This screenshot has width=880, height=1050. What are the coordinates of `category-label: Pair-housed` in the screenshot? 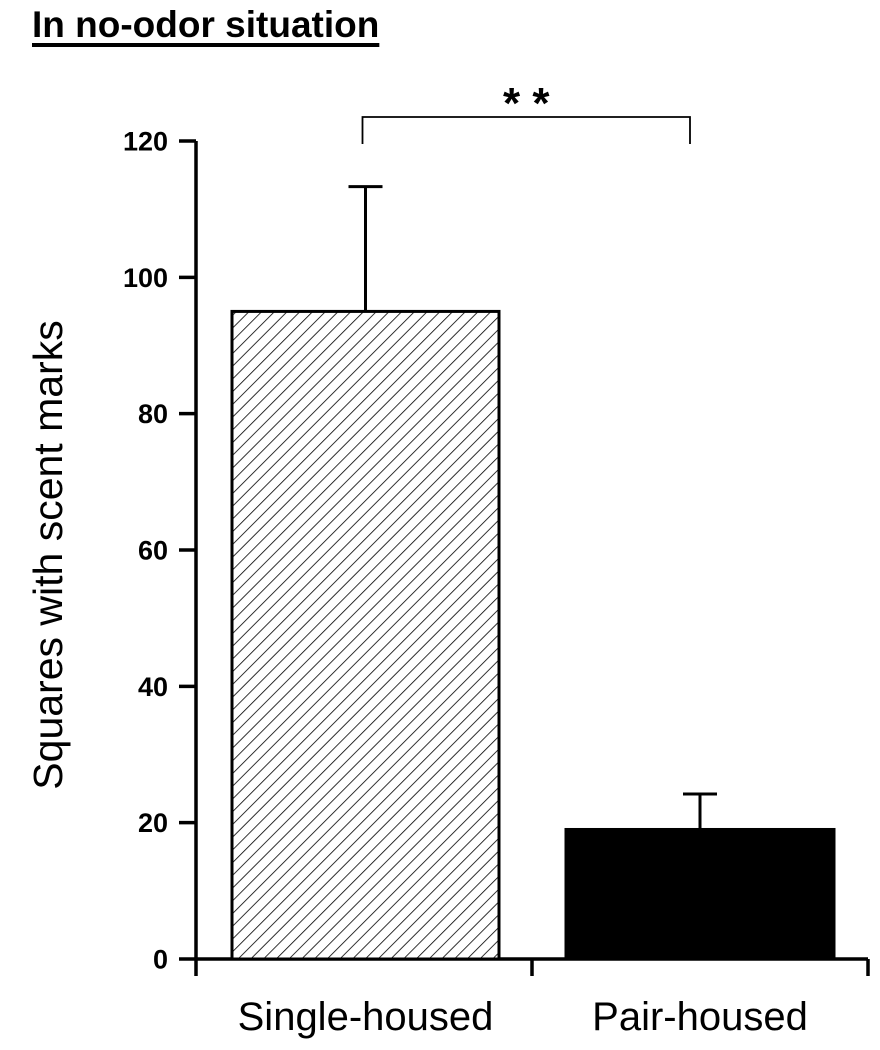 It's located at (700, 1017).